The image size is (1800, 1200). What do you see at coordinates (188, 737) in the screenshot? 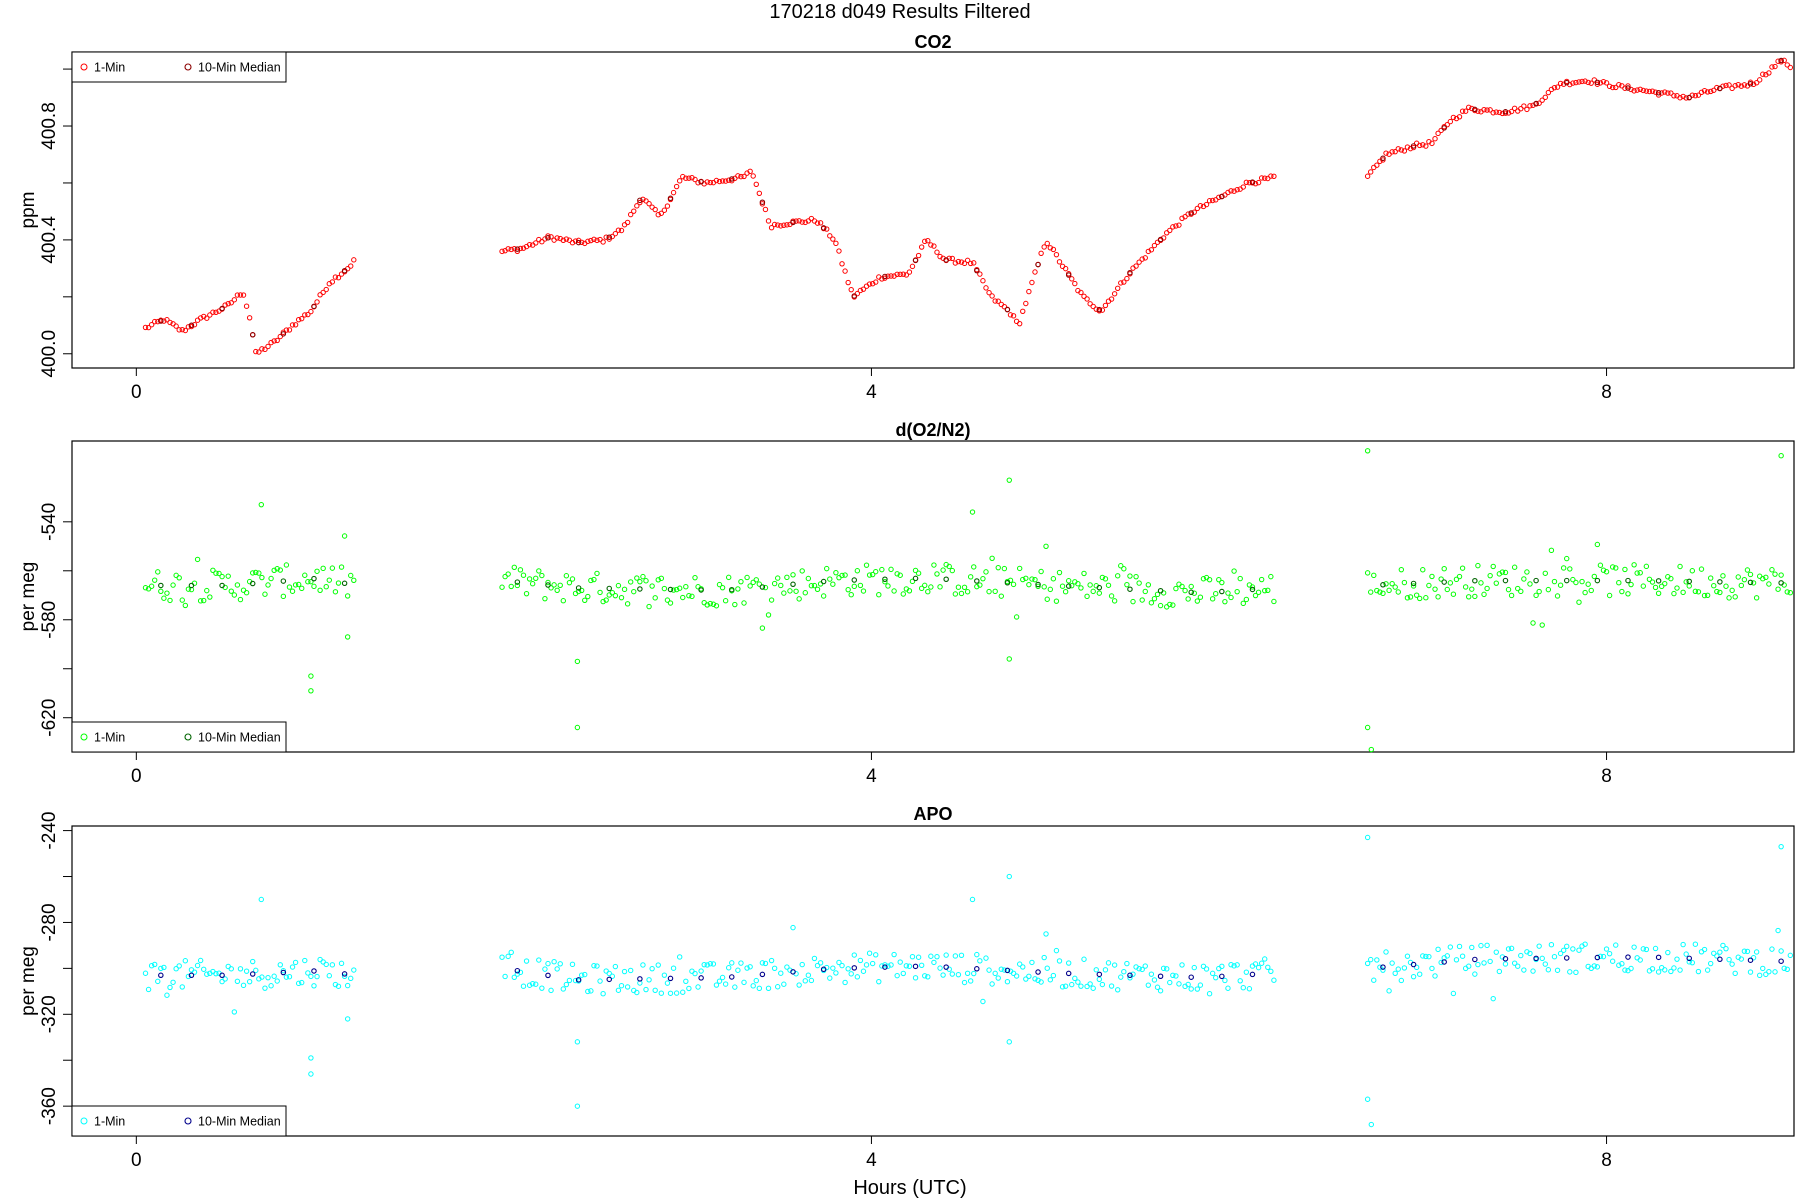
I see `legend-marker-median` at bounding box center [188, 737].